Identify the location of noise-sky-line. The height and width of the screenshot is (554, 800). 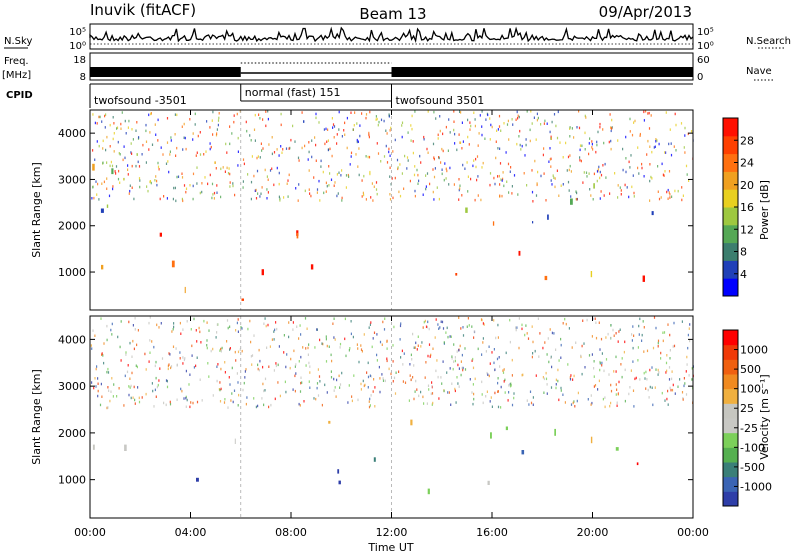
(391, 34).